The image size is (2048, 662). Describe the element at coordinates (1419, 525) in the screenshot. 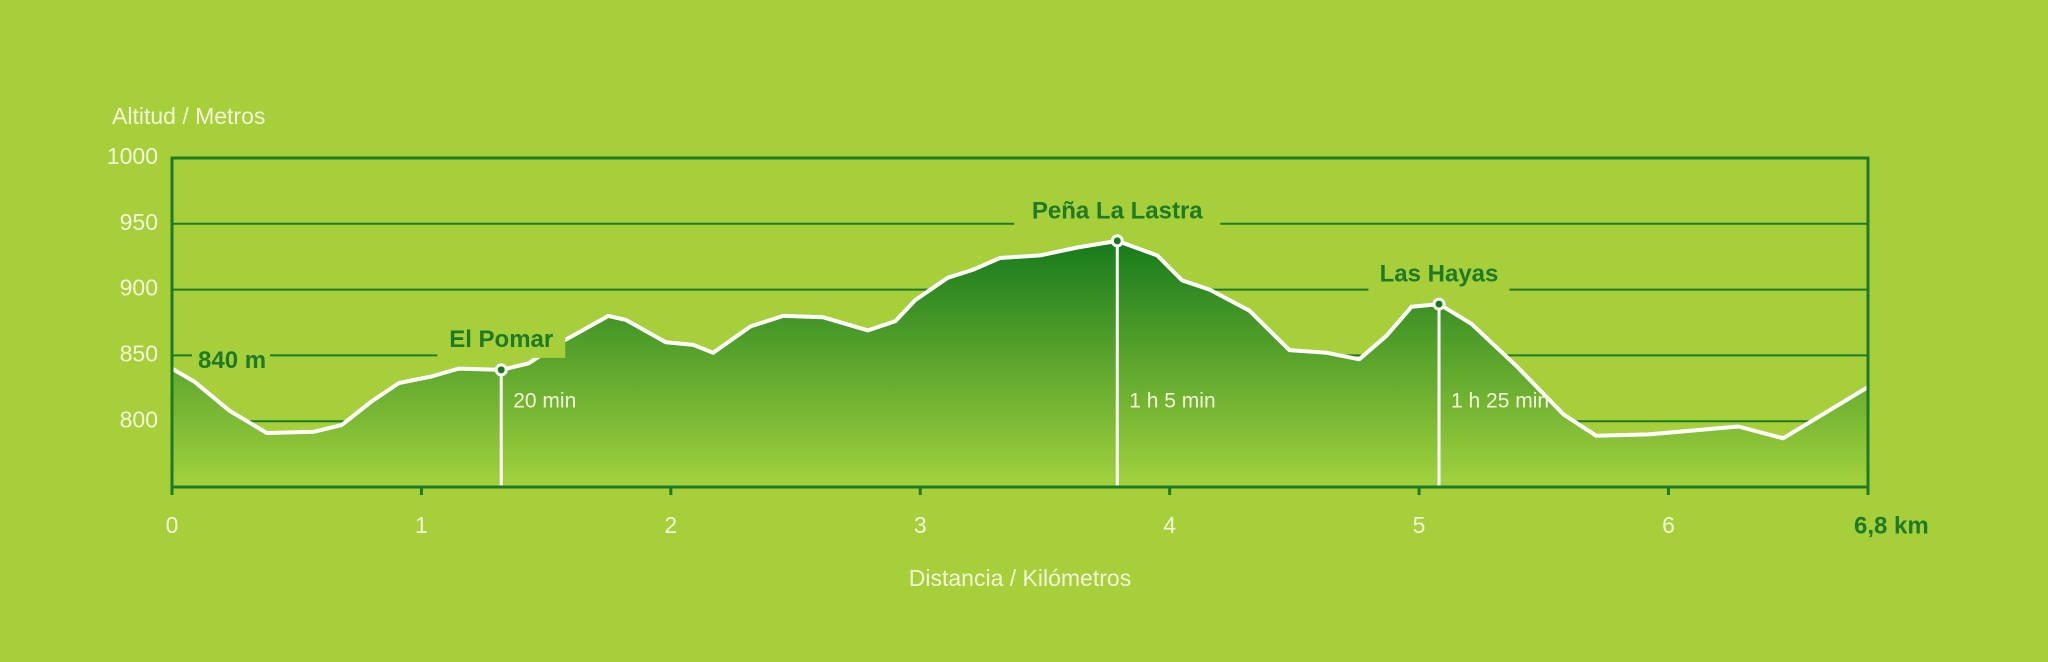

I see `x-tick-label: 5` at that location.